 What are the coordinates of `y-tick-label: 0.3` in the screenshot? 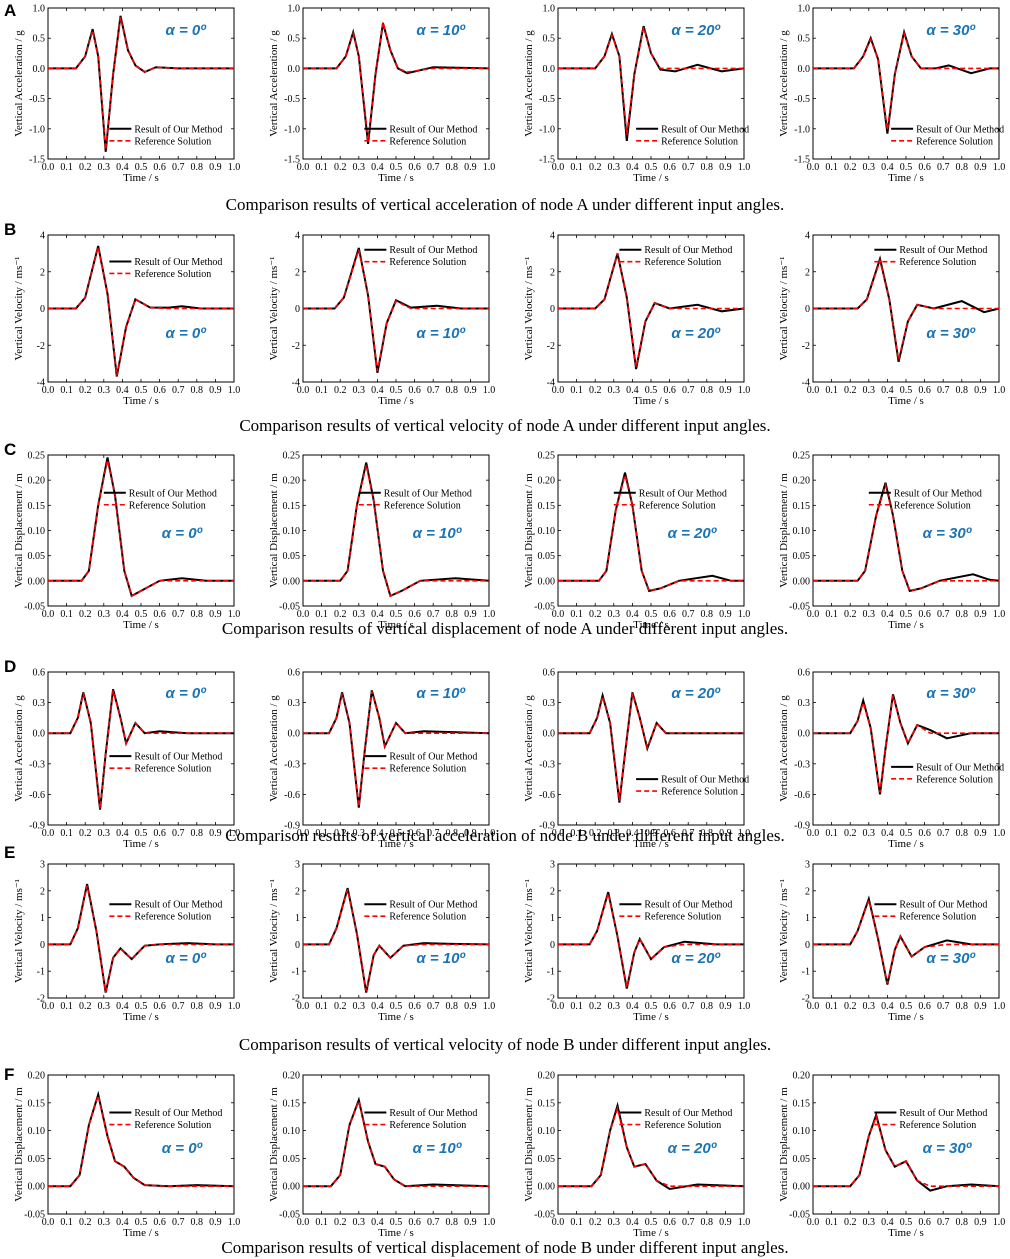 It's located at (549, 703).